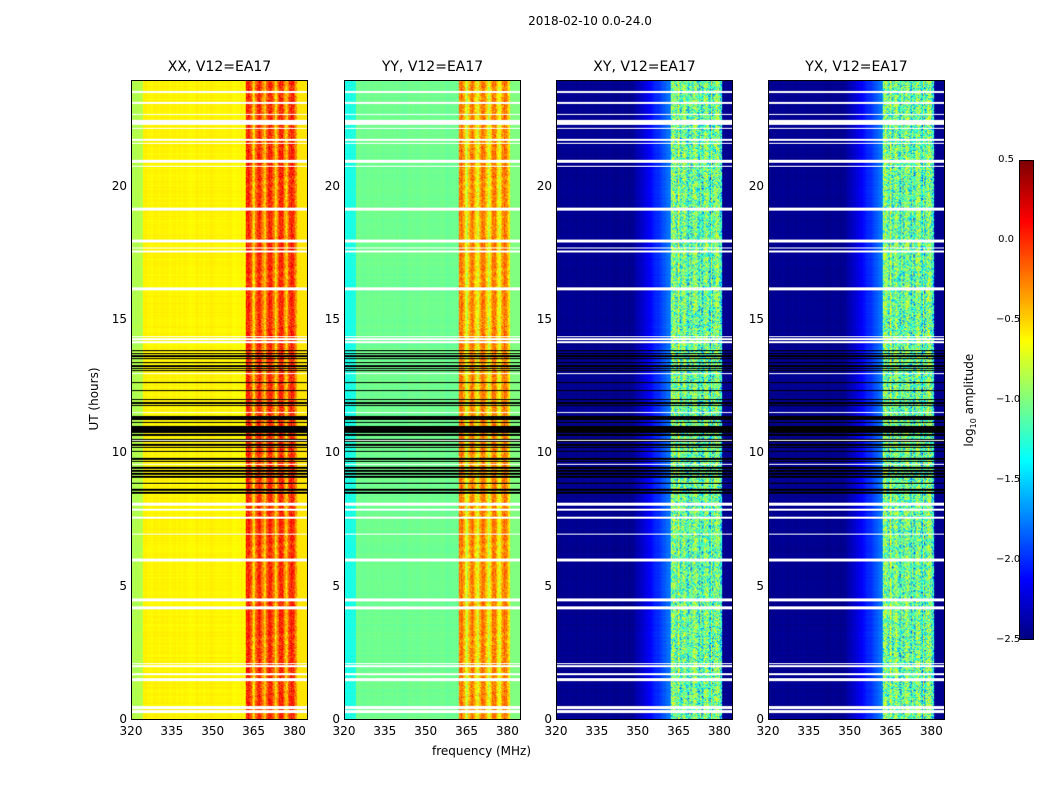 The width and height of the screenshot is (1050, 800). I want to click on x-axis-label: frequency (MHz), so click(482, 751).